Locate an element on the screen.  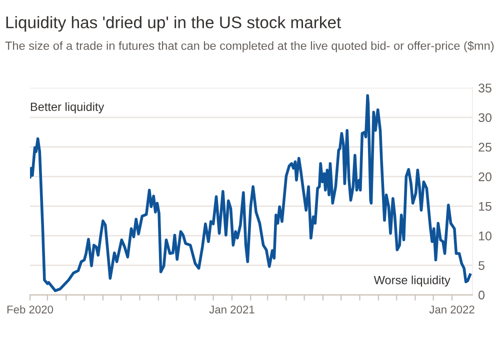
x-tick-label: Jan 2022 is located at coordinates (451, 310).